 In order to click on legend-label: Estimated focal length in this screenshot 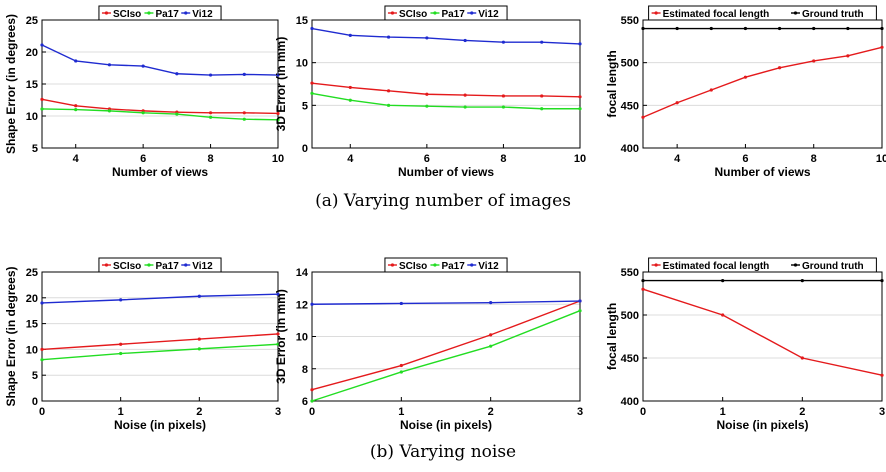, I will do `click(716, 266)`.